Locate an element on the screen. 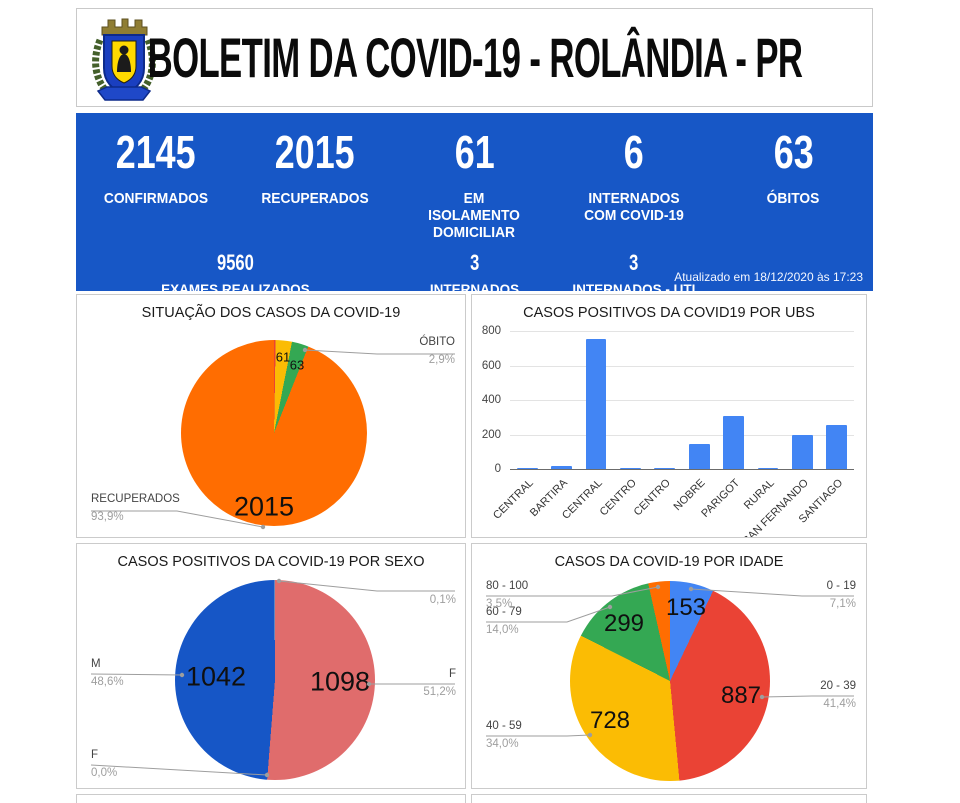 The width and height of the screenshot is (960, 803). bar-san-fernando is located at coordinates (802, 451).